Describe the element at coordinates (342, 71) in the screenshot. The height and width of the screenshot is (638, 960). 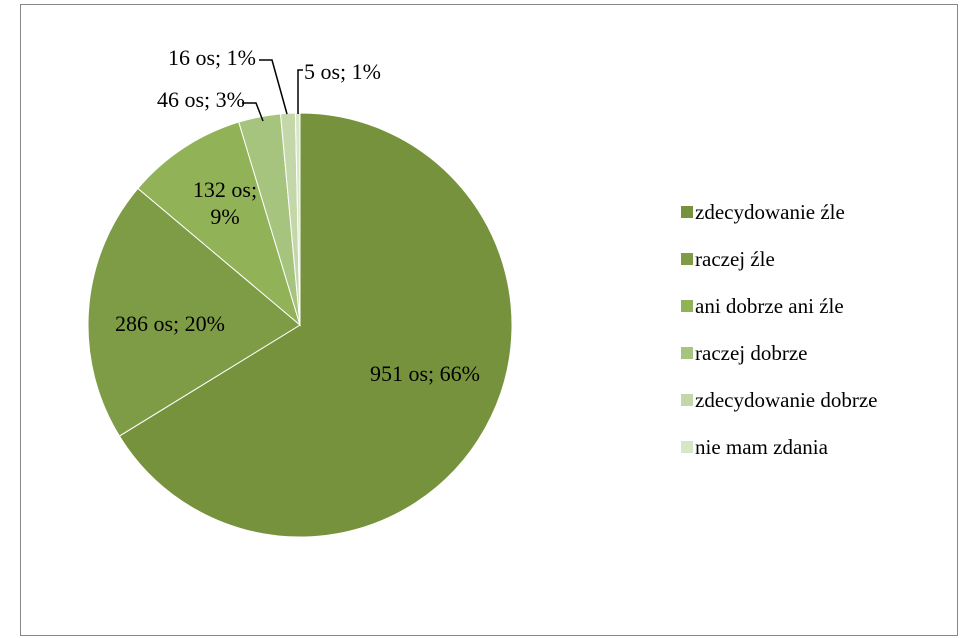
I see `data-label: 5 os; 1%` at that location.